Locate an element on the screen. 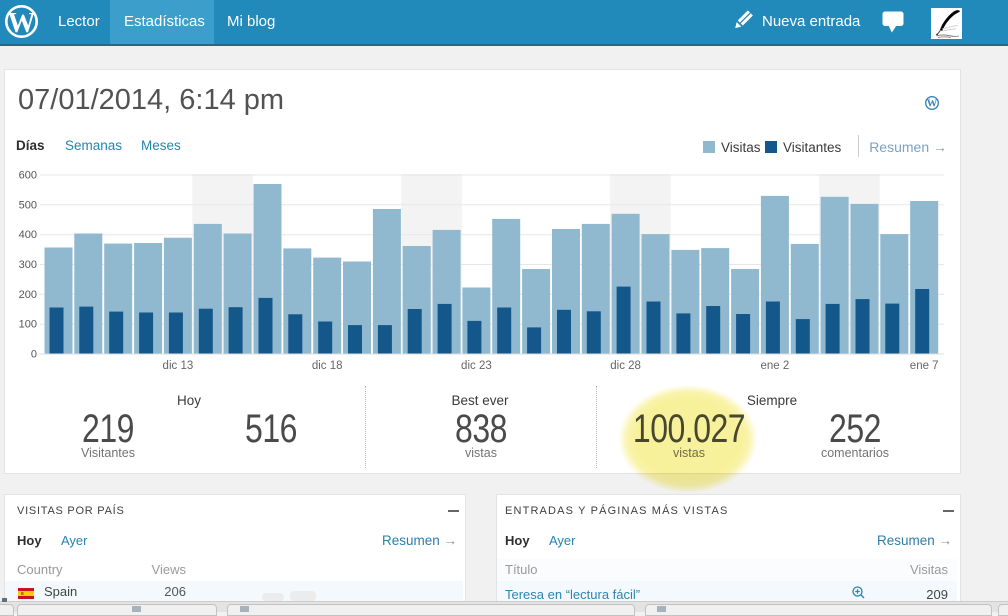 This screenshot has height=616, width=1008. svg-text: 100 is located at coordinates (28, 325).